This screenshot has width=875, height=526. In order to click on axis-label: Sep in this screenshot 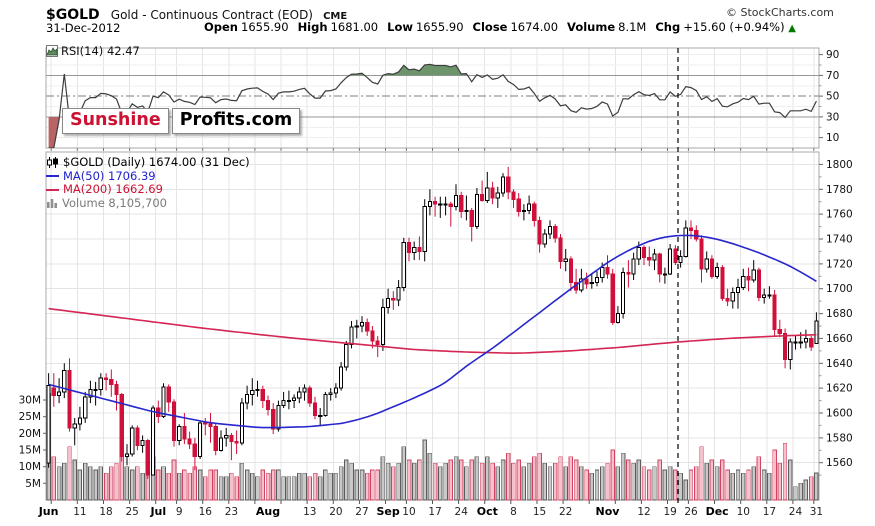, I will do `click(387, 511)`.